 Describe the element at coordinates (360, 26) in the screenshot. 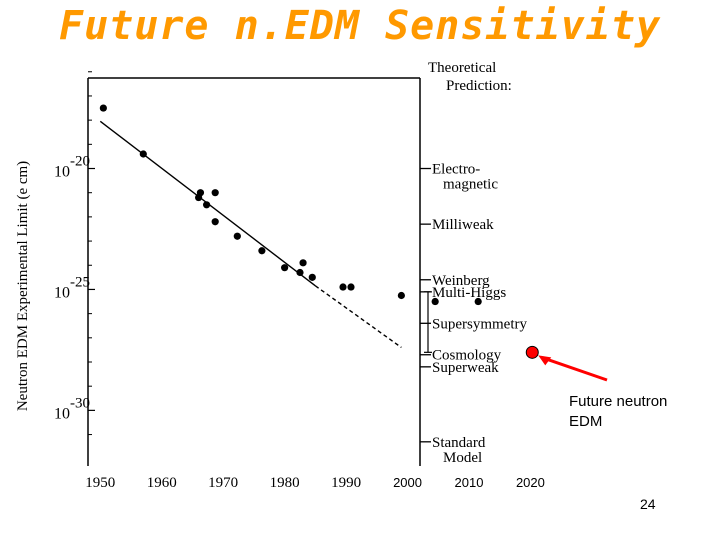

I see `slide-title: Future n.EDM Sensitivity` at that location.